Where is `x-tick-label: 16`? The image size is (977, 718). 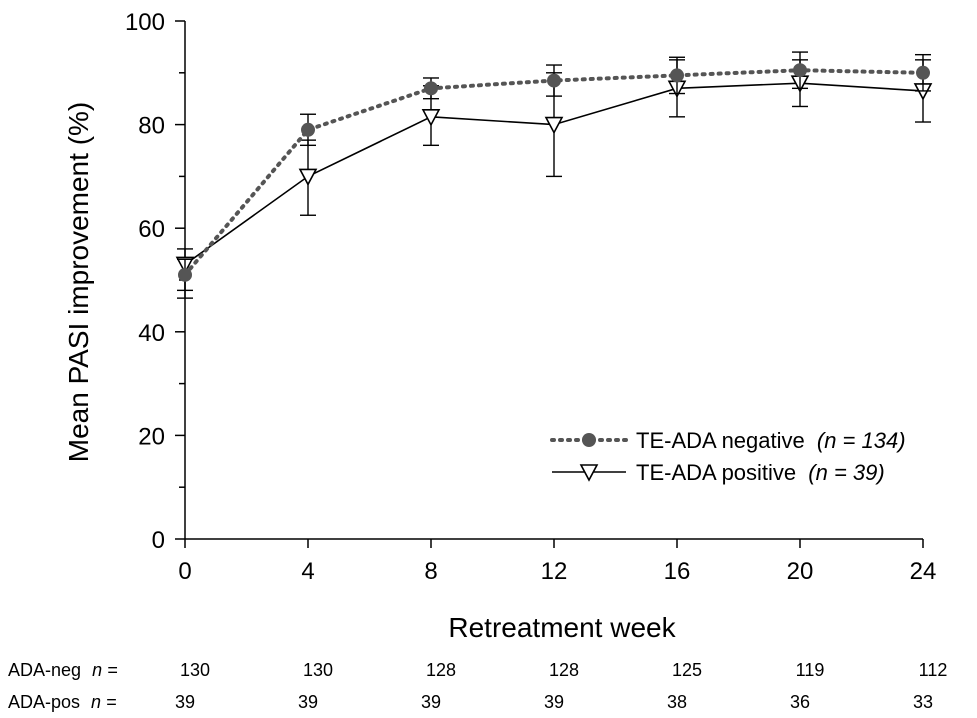 x-tick-label: 16 is located at coordinates (677, 571).